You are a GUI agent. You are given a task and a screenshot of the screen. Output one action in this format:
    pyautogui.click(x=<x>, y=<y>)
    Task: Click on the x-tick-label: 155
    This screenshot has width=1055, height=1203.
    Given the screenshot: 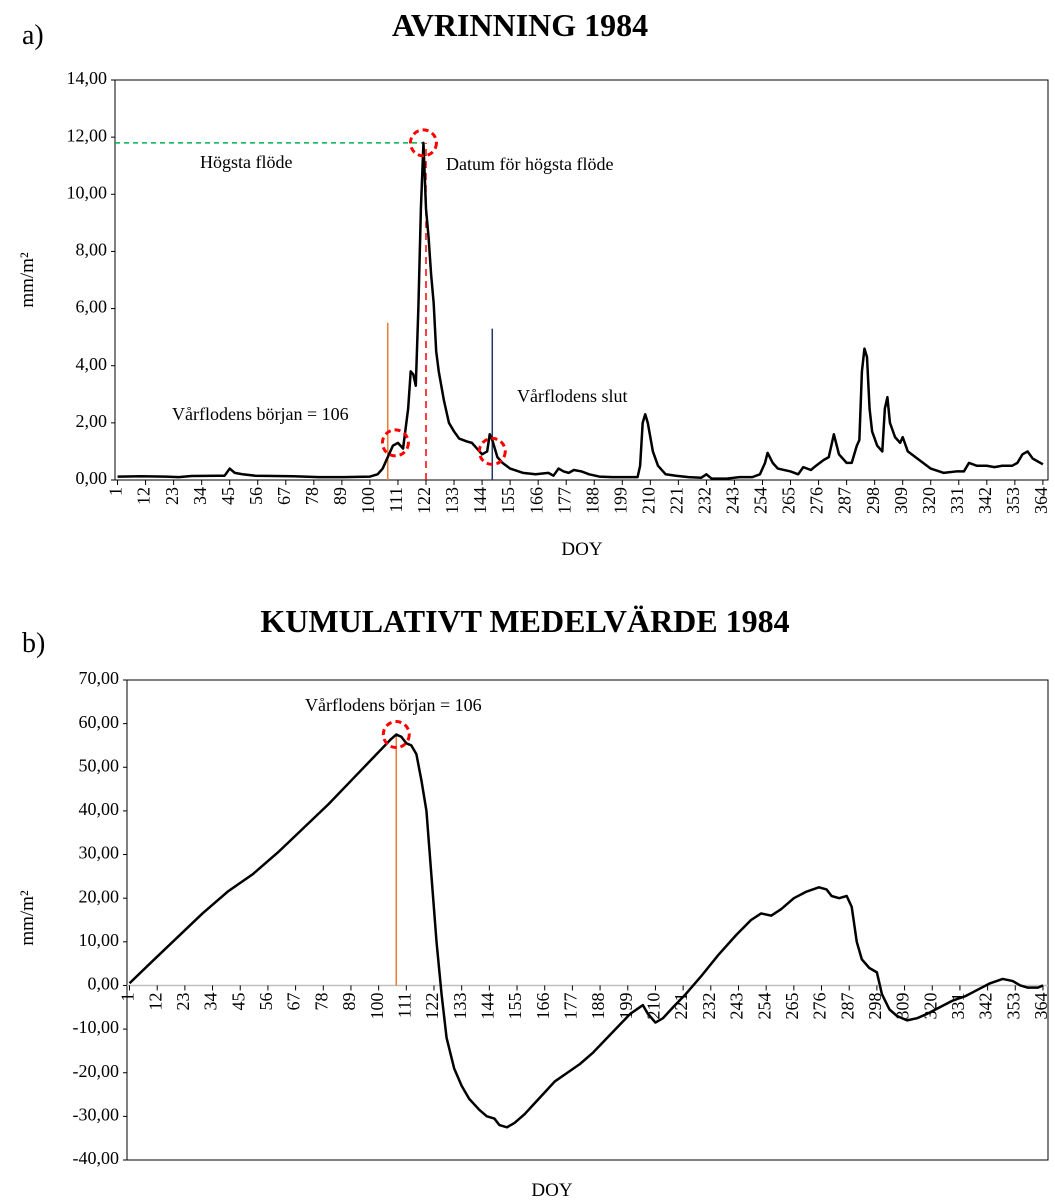 What is the action you would take?
    pyautogui.click(x=515, y=1005)
    